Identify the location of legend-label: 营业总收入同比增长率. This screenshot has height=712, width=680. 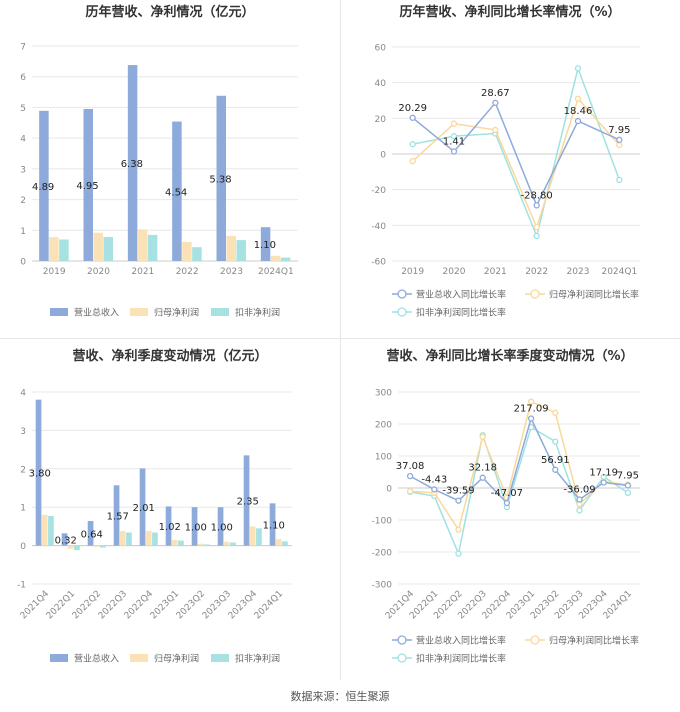
(461, 641).